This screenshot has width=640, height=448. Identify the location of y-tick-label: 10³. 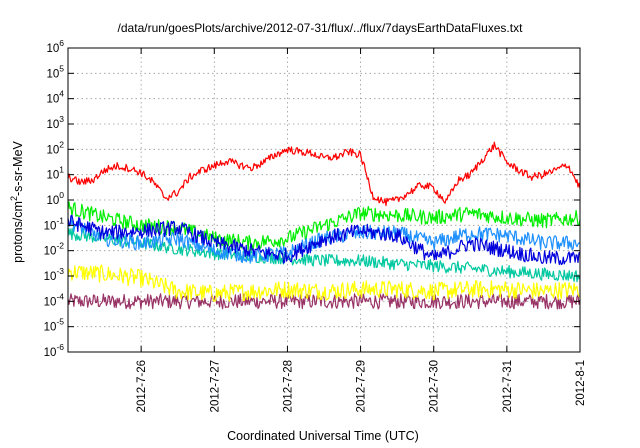
(55, 122).